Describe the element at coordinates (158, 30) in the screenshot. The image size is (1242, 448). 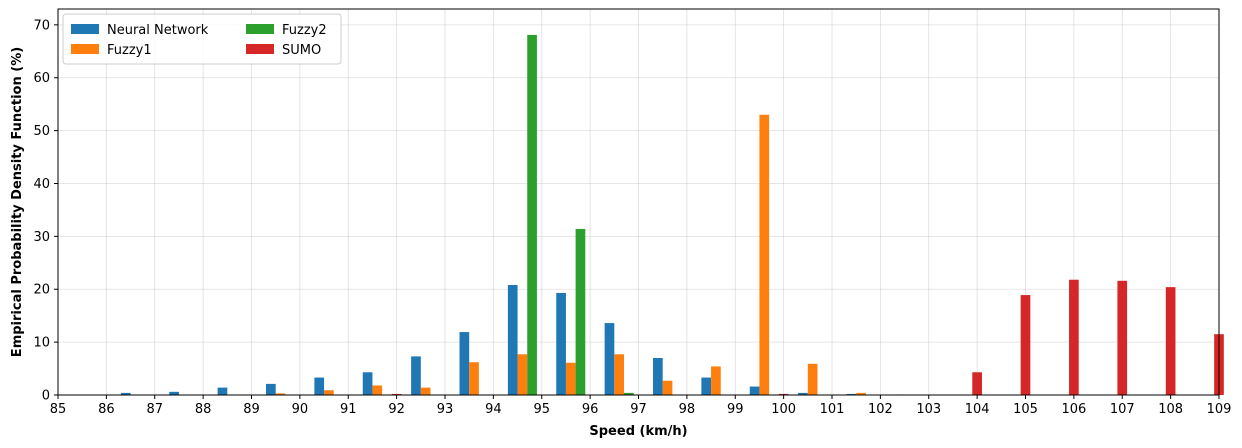
I see `legend-label: Neural Network` at that location.